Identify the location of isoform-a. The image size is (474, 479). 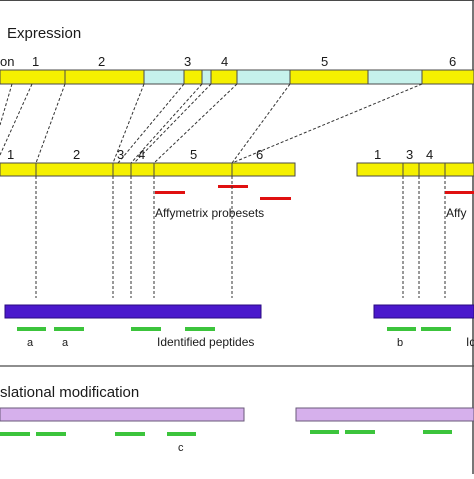
(148, 169).